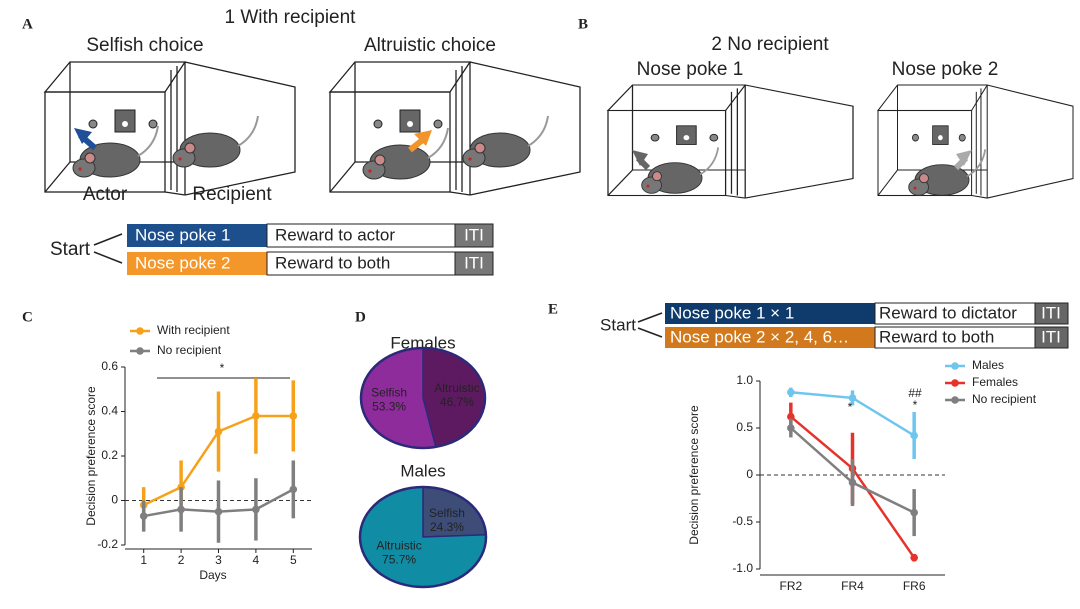  Describe the element at coordinates (447, 527) in the screenshot. I see `slice-value: 24.3%` at that location.